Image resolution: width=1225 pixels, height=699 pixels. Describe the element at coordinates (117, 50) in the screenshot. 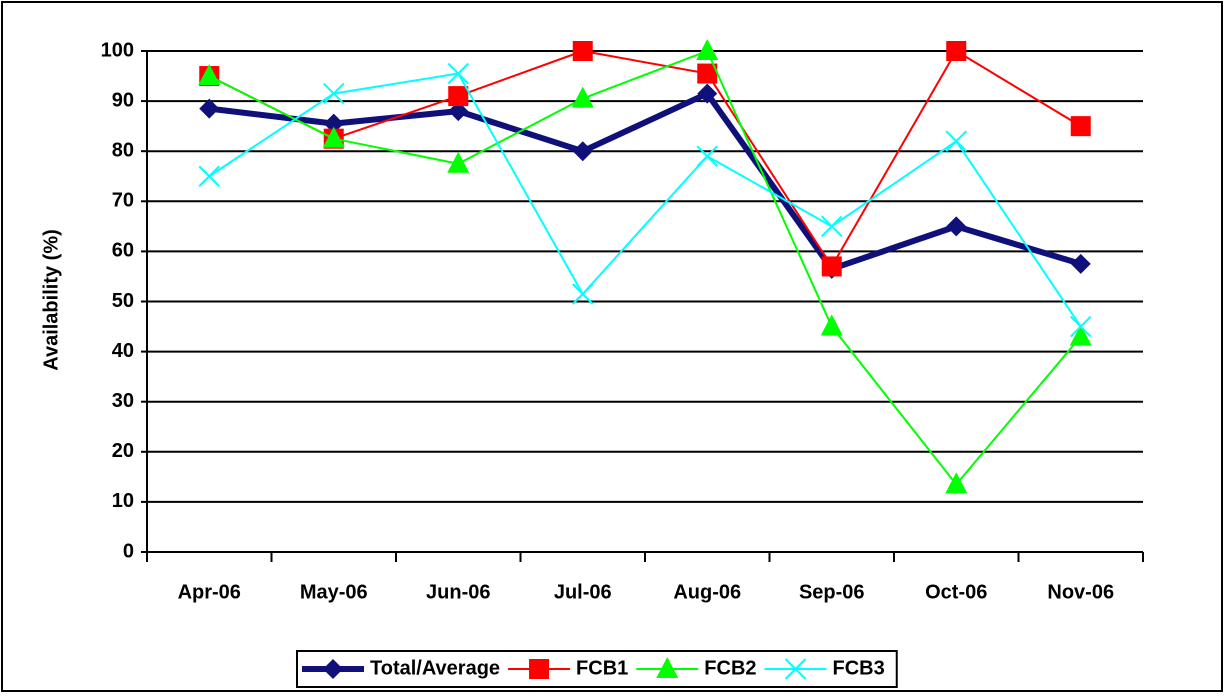

I see `y-tick-label: 100` at that location.